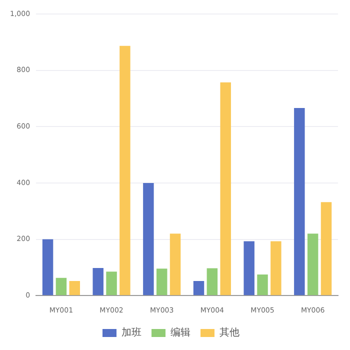 Image resolution: width=350 pixels, height=350 pixels. I want to click on legend-label: 加班, so click(132, 332).